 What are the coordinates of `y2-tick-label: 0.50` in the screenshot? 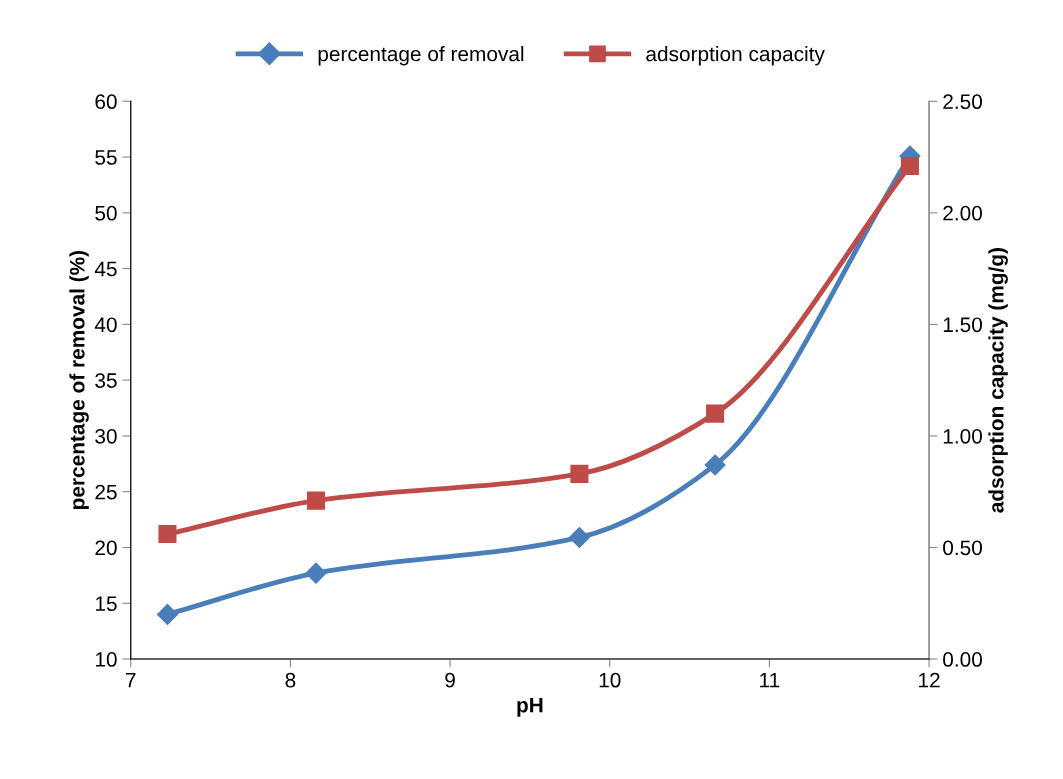 It's located at (962, 548).